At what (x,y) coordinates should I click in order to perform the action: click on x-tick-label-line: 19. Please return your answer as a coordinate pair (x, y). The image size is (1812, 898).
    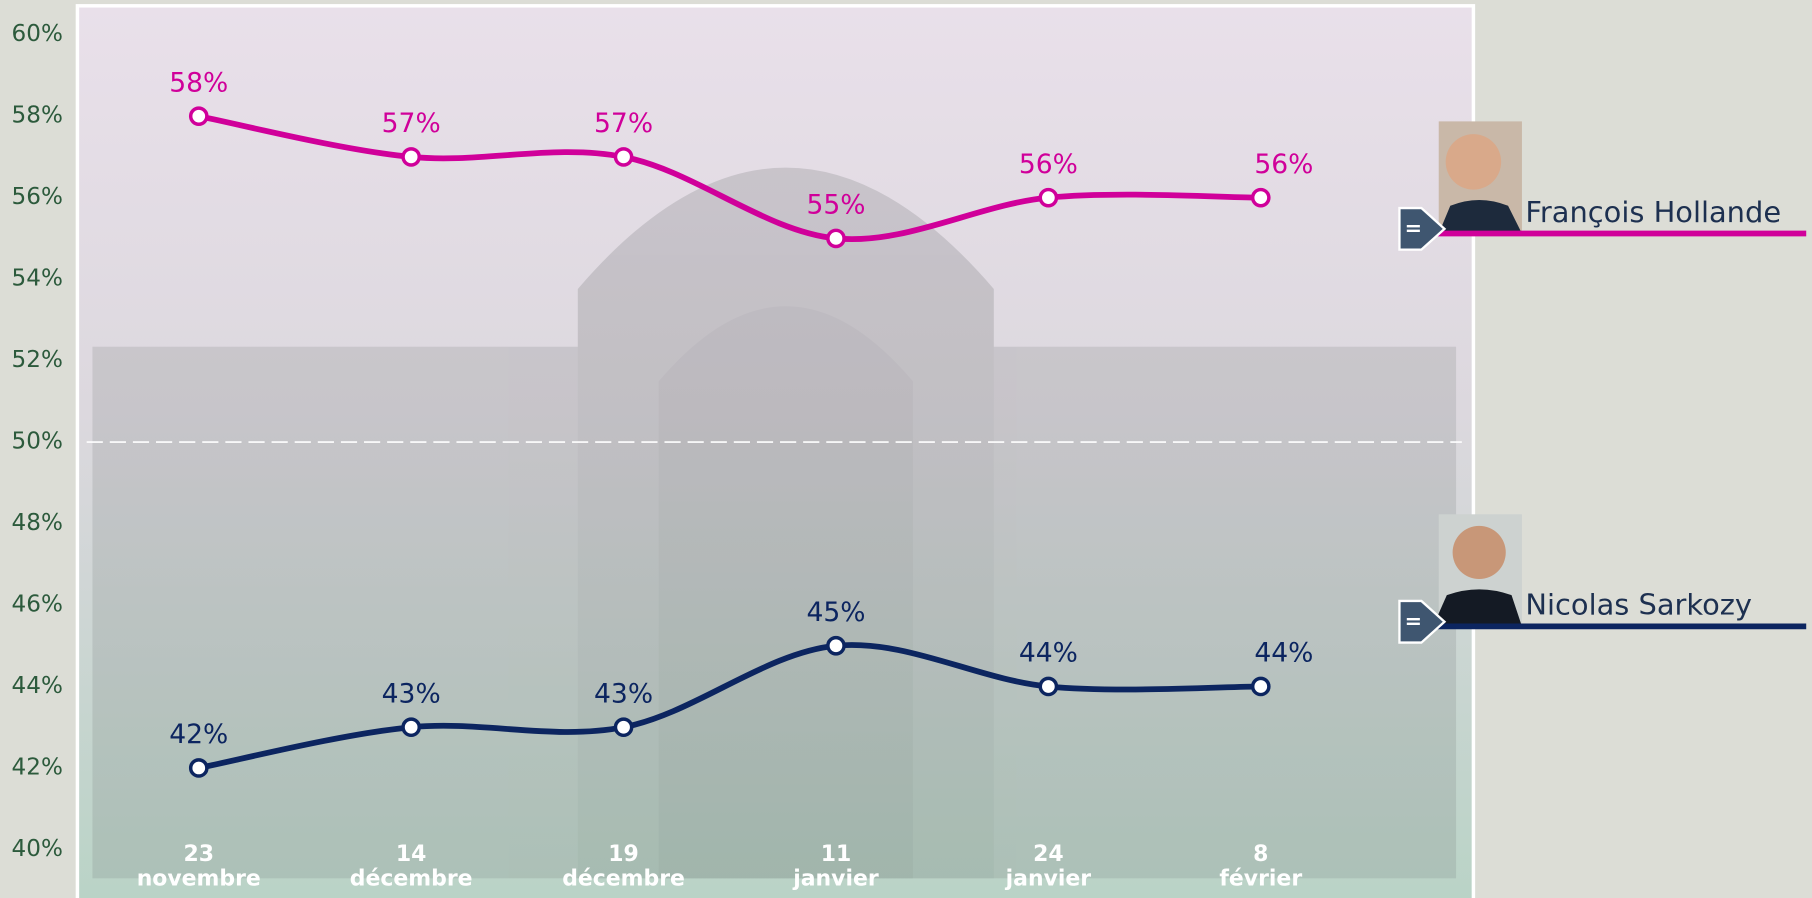
    Looking at the image, I should click on (623, 854).